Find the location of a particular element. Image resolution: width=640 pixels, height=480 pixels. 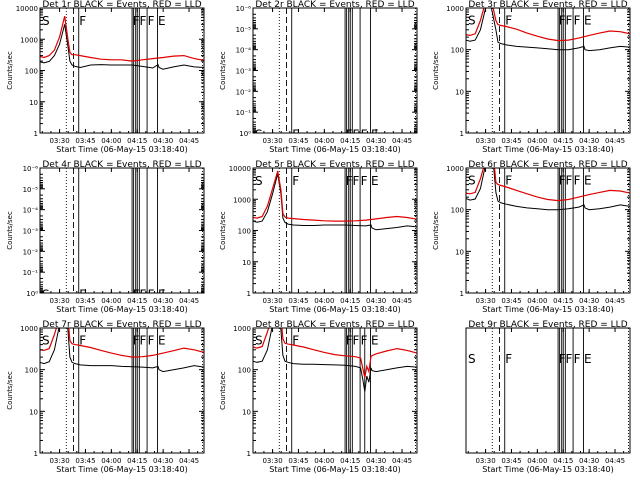

y-tick-label: 10000 is located at coordinates (27, 9).